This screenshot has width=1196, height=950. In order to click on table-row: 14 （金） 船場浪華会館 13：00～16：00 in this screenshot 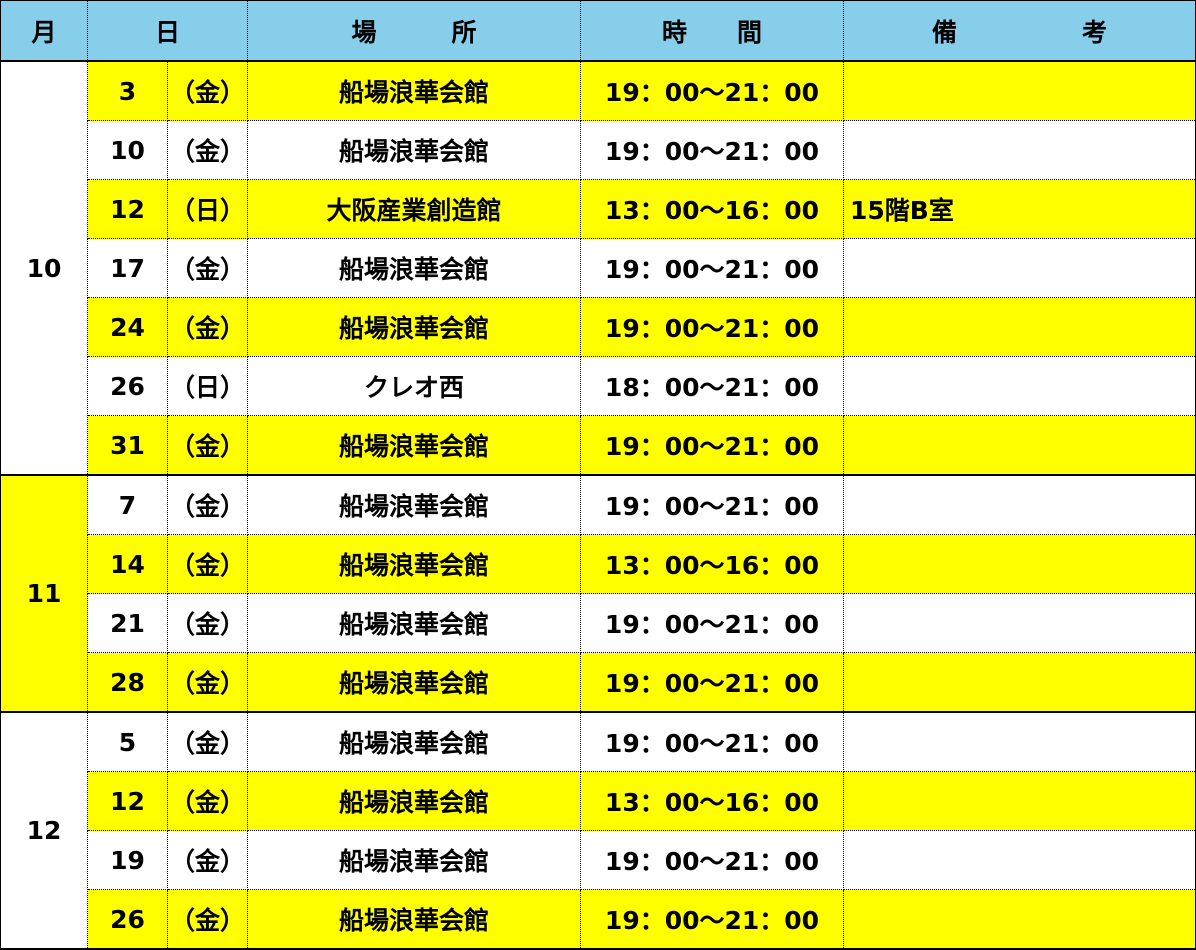, I will do `click(598, 564)`.